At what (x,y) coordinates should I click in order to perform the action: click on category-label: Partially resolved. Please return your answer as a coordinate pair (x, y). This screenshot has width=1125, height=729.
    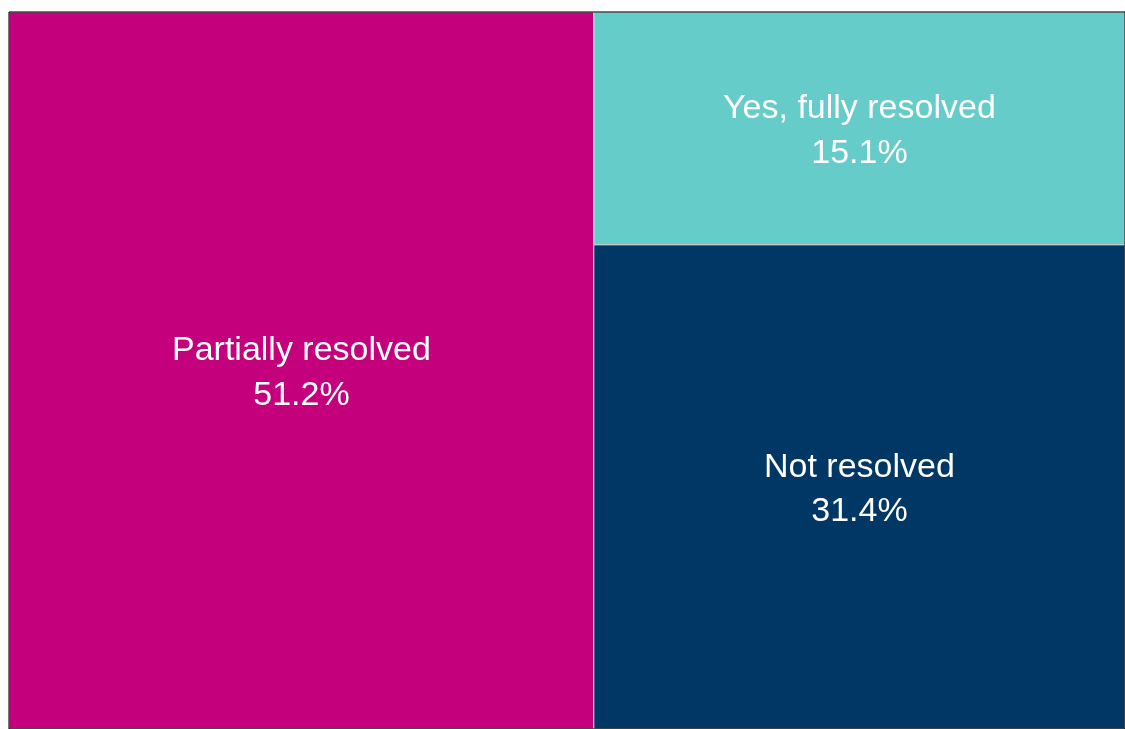
    Looking at the image, I should click on (301, 348).